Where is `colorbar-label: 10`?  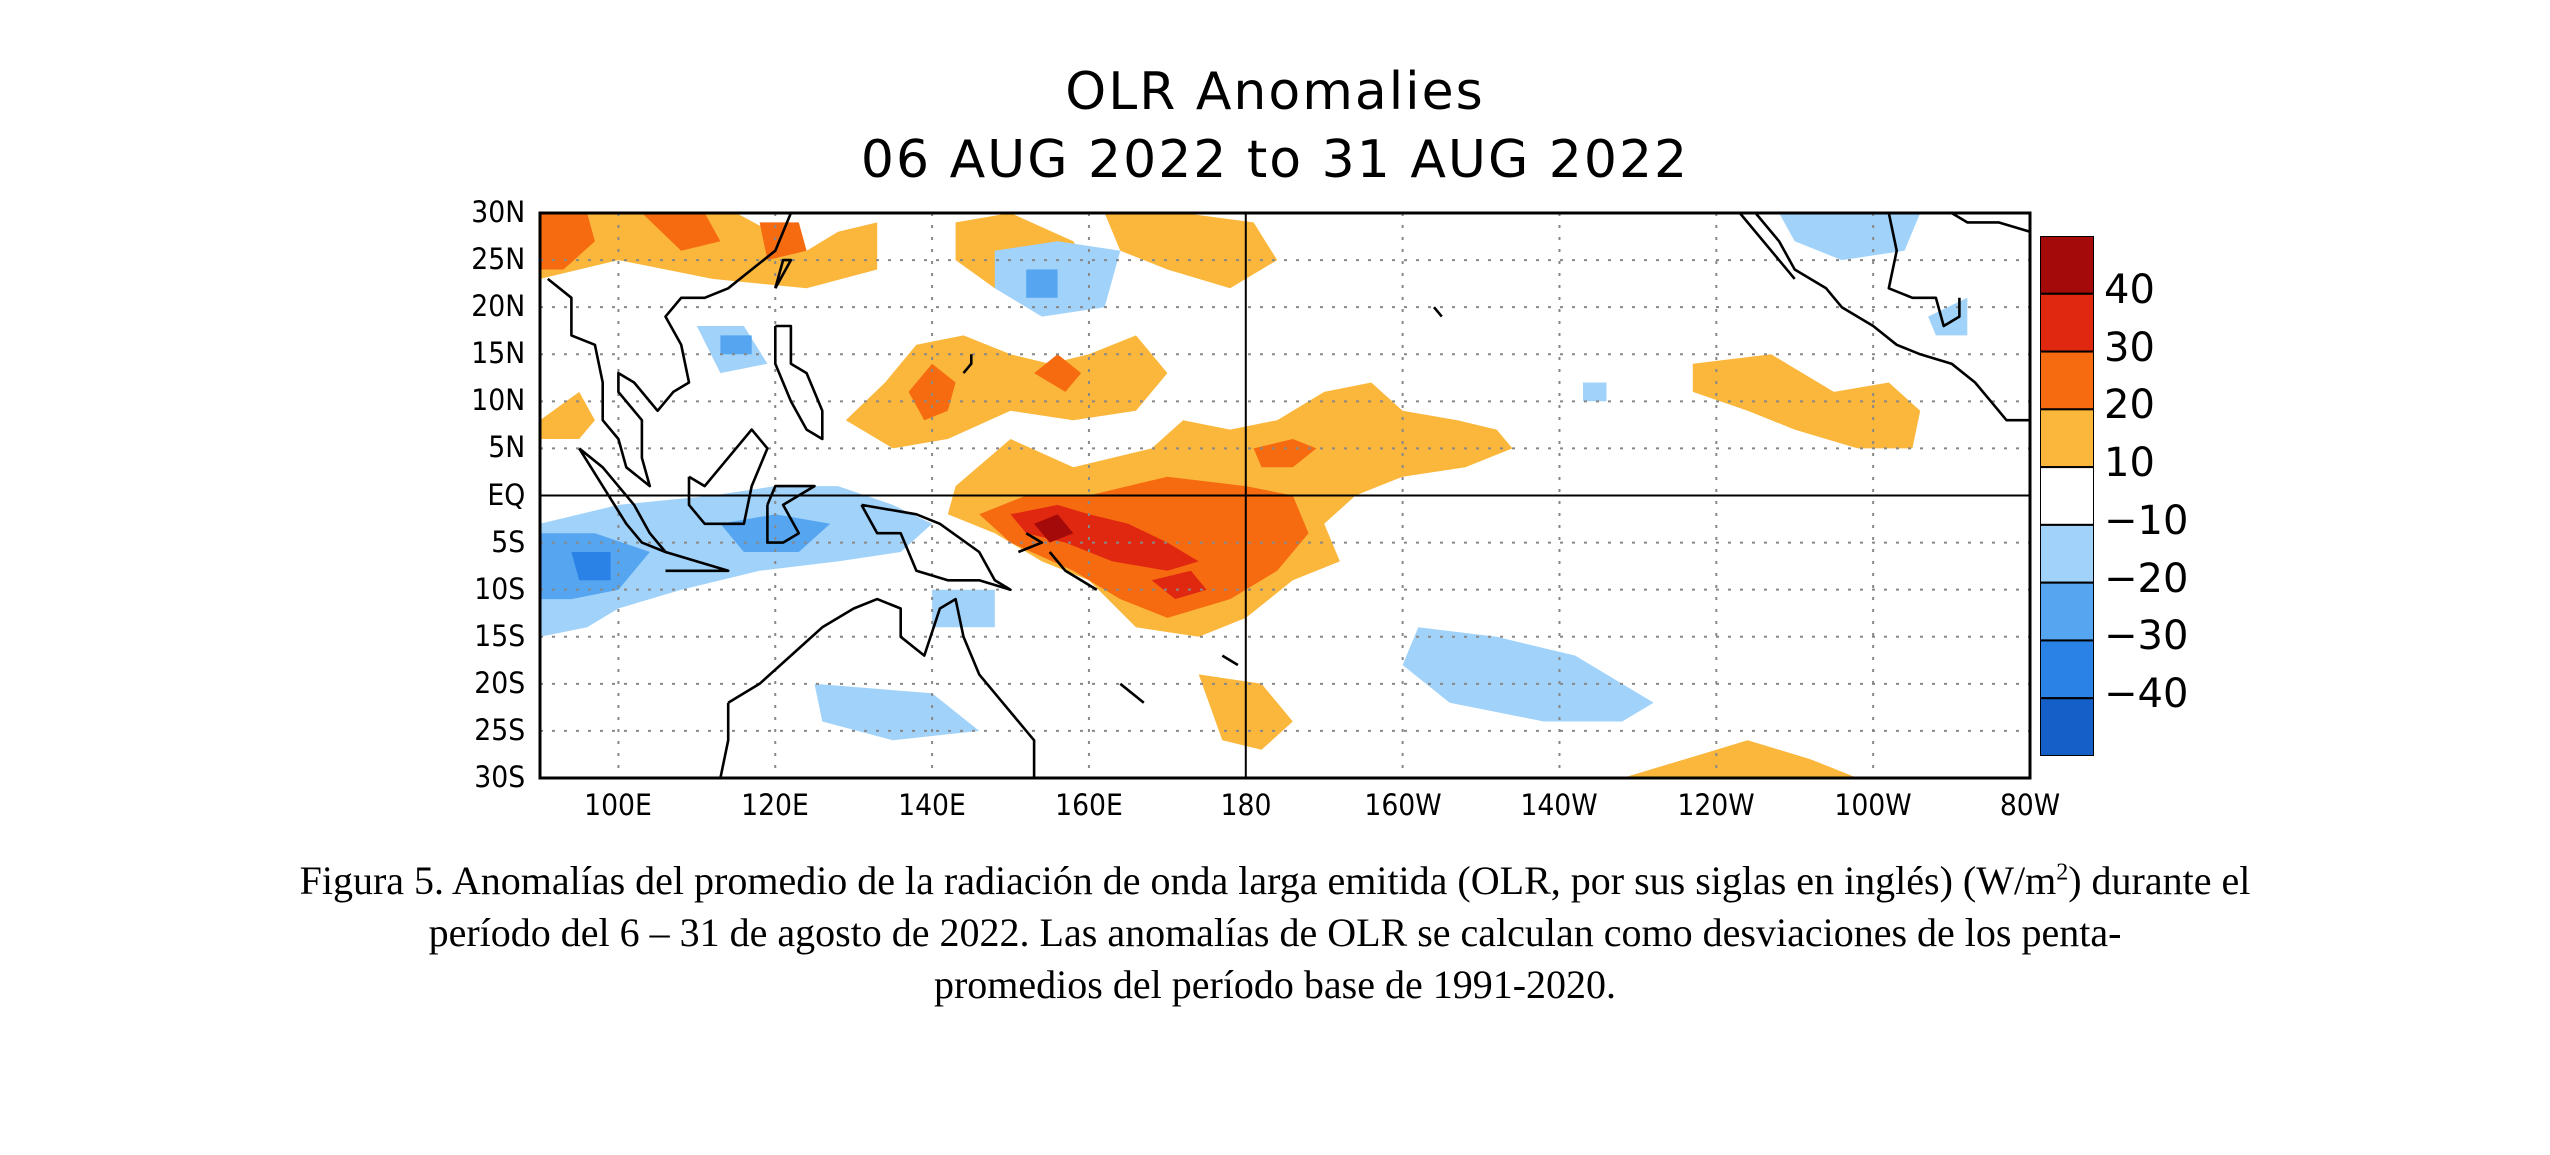 colorbar-label: 10 is located at coordinates (2129, 463).